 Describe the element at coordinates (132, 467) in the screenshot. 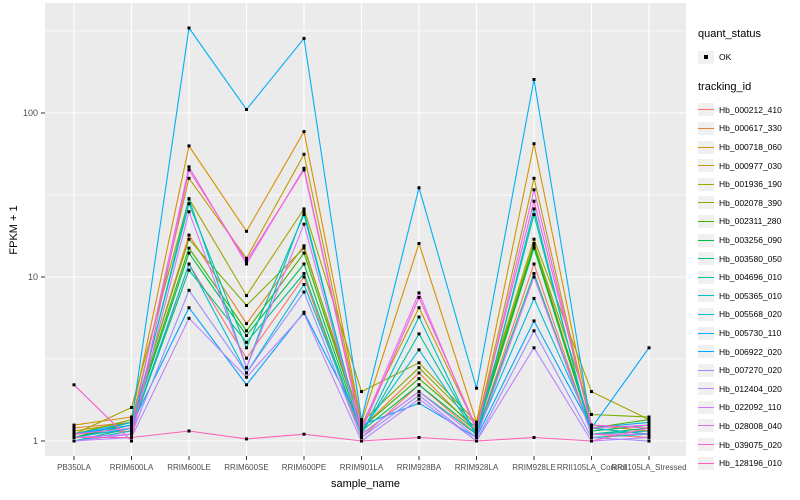

I see `x-tick-label: RRIM600LA` at that location.